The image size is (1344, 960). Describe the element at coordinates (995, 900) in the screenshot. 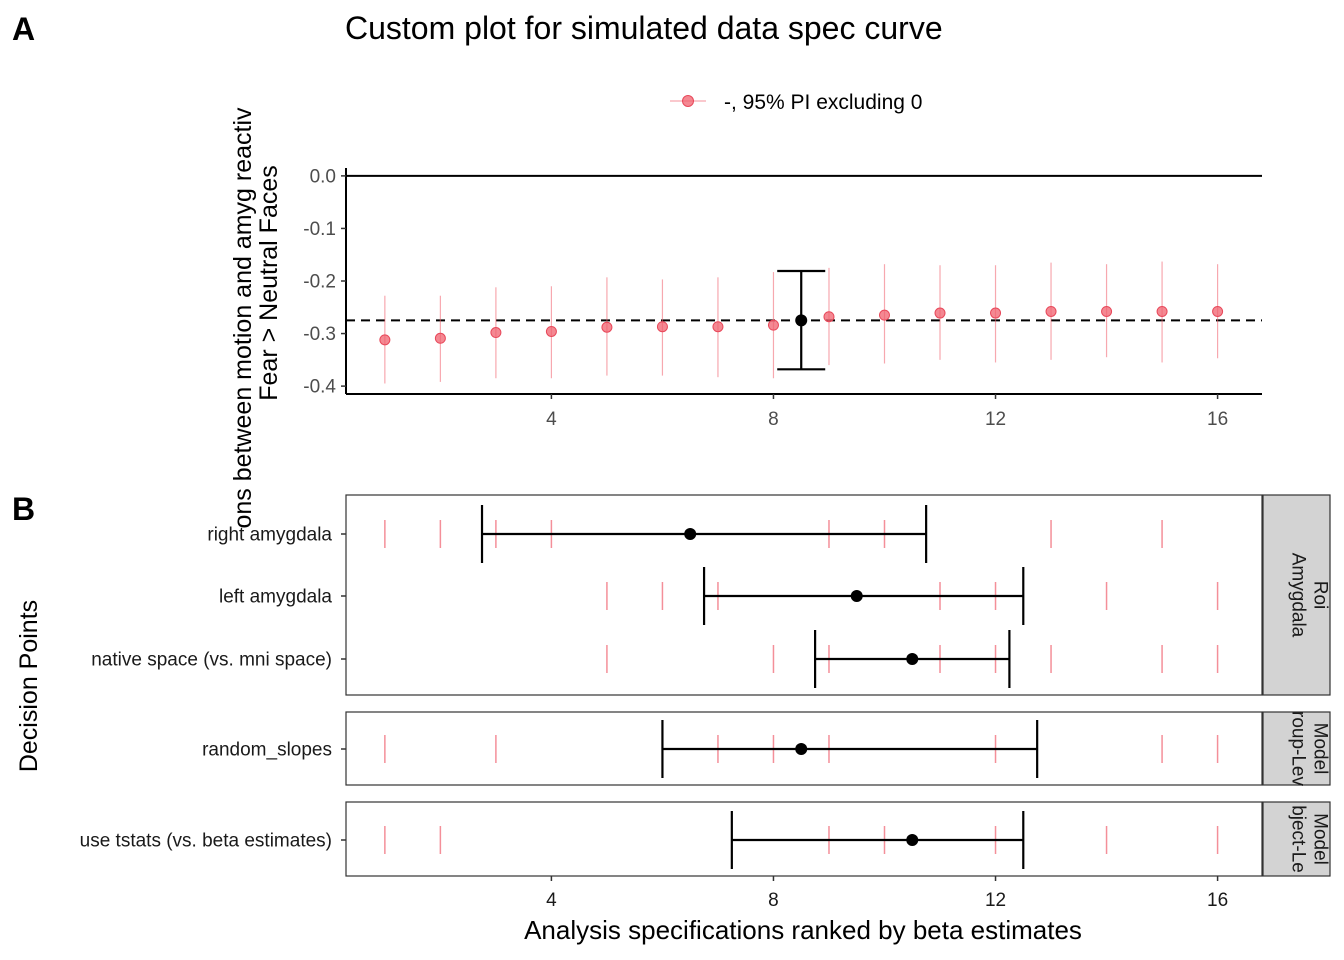

I see `panel-b-x-tick-label: 12` at that location.